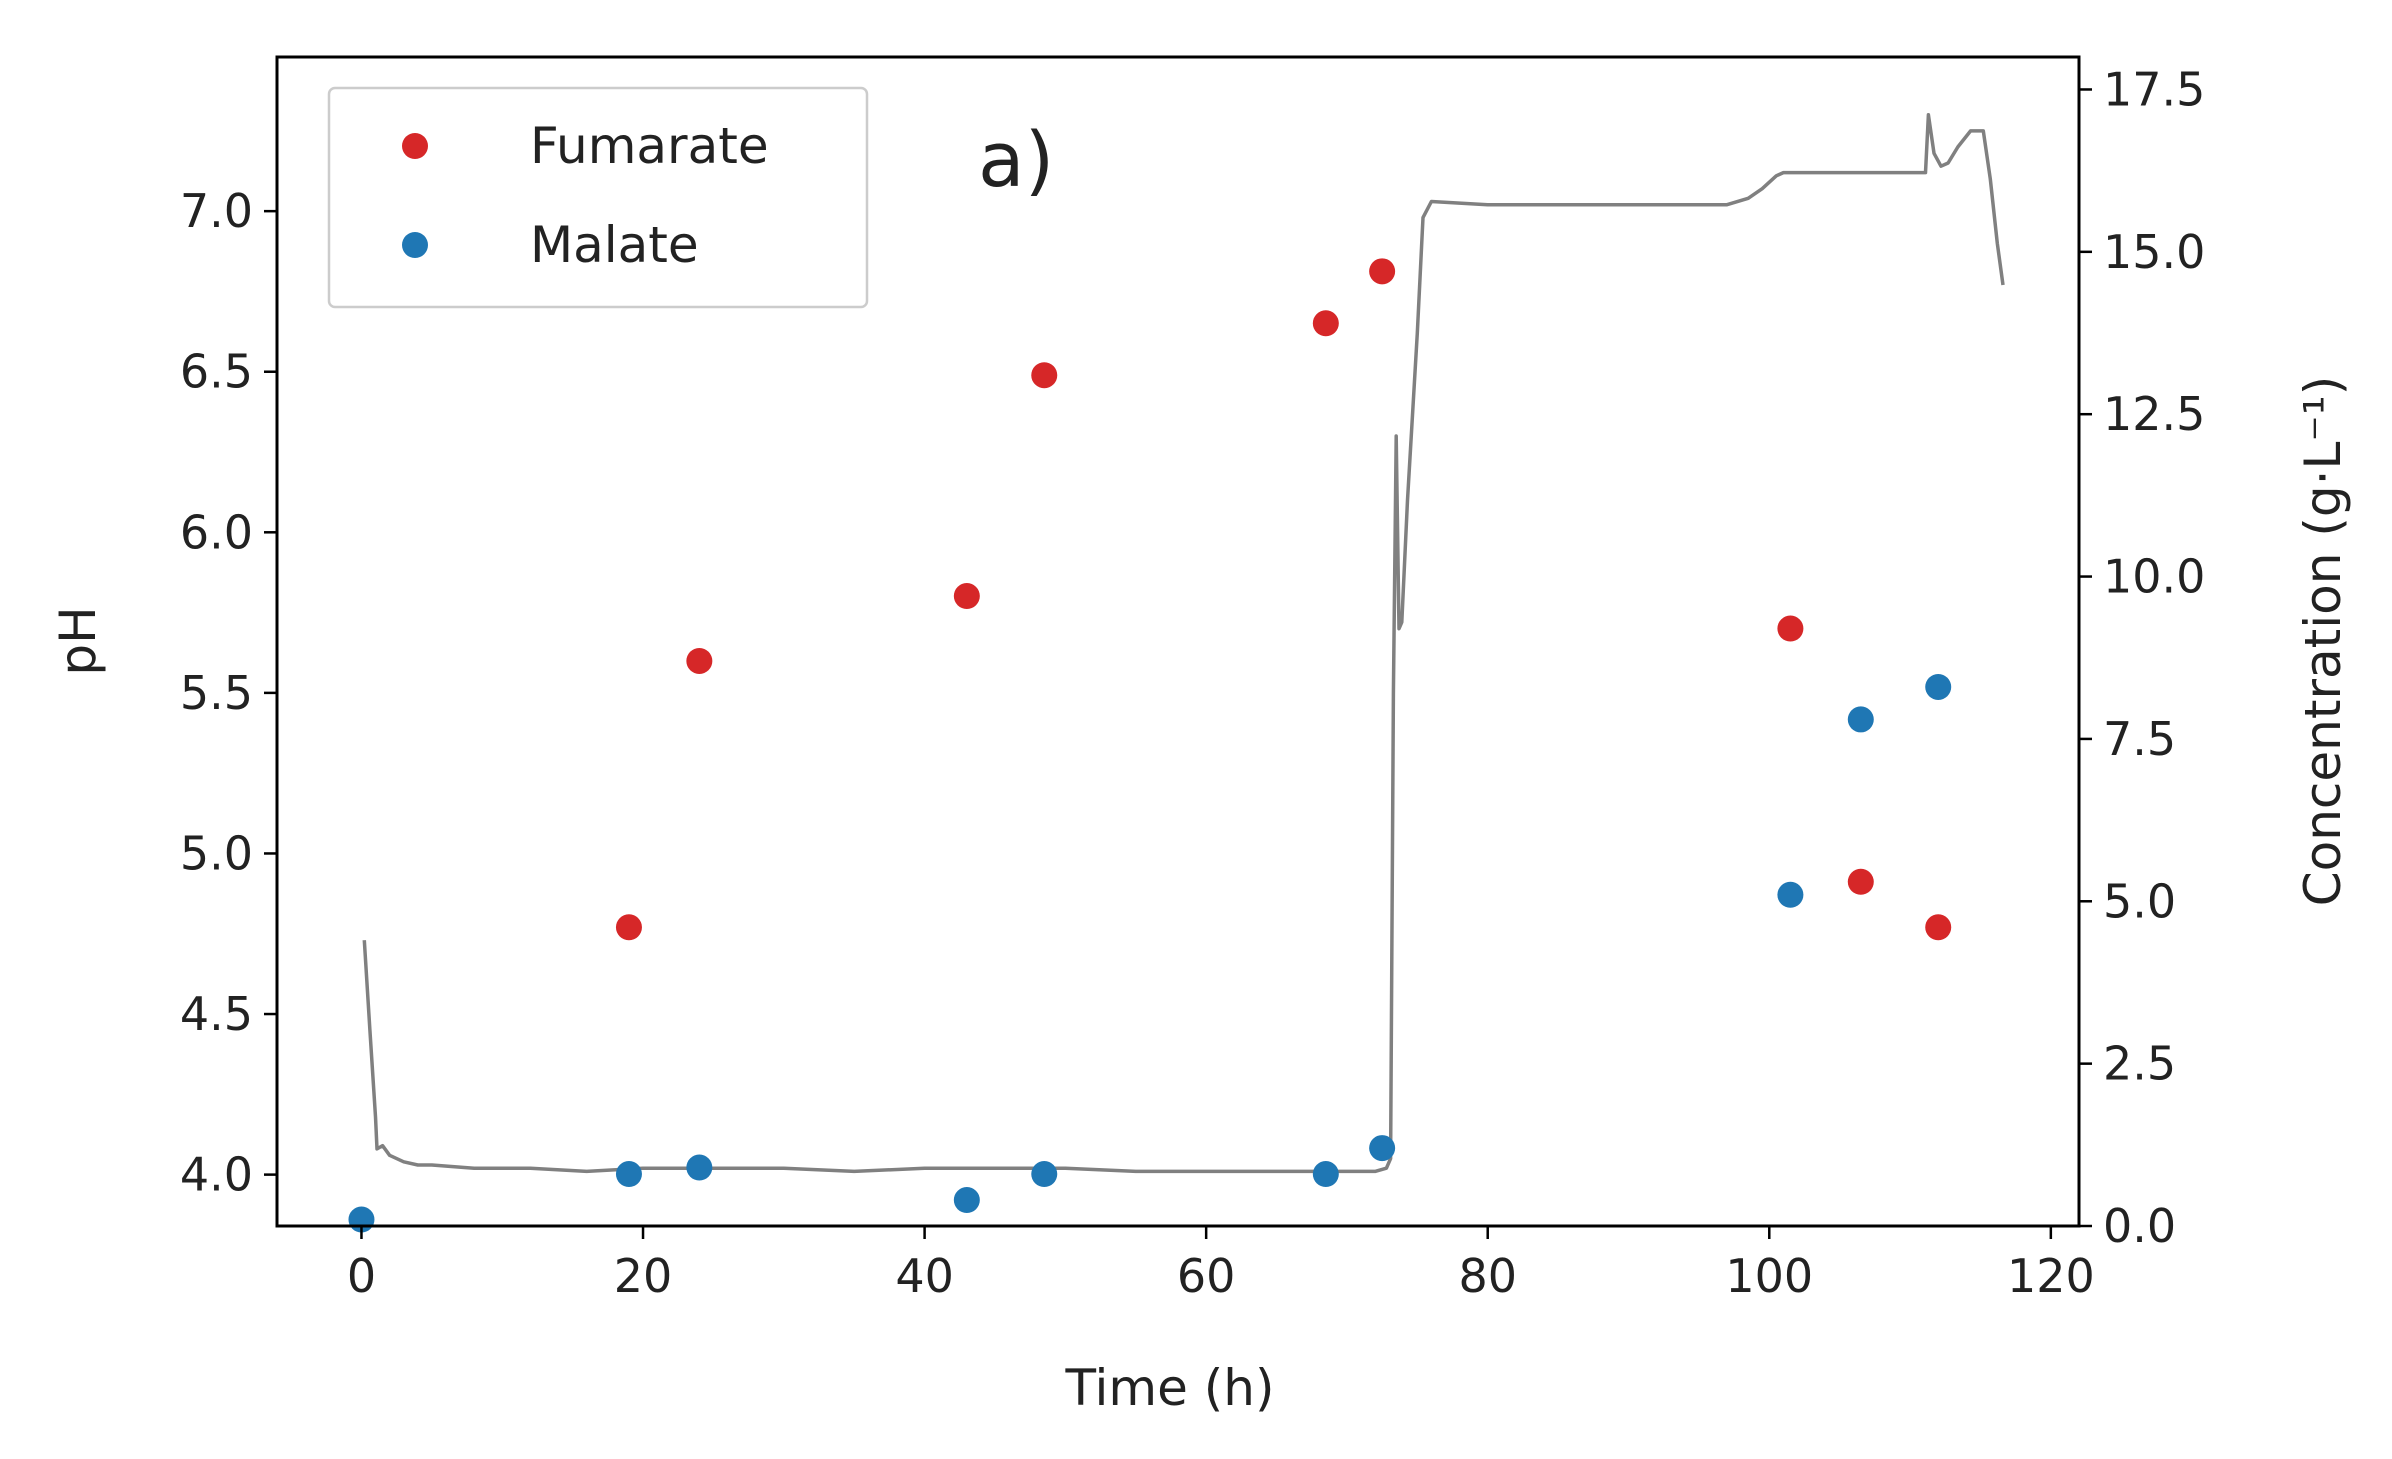 The height and width of the screenshot is (1459, 2392). What do you see at coordinates (216, 693) in the screenshot?
I see `y-left-tick-label: 5.5` at bounding box center [216, 693].